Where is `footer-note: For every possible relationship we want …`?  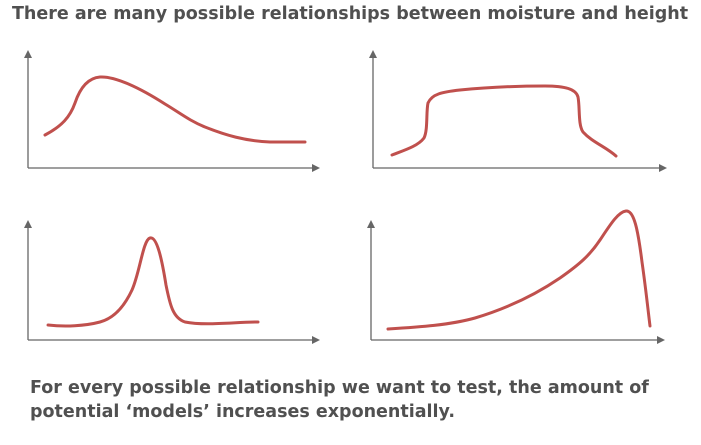 footer-note: For every possible relationship we want … is located at coordinates (360, 400).